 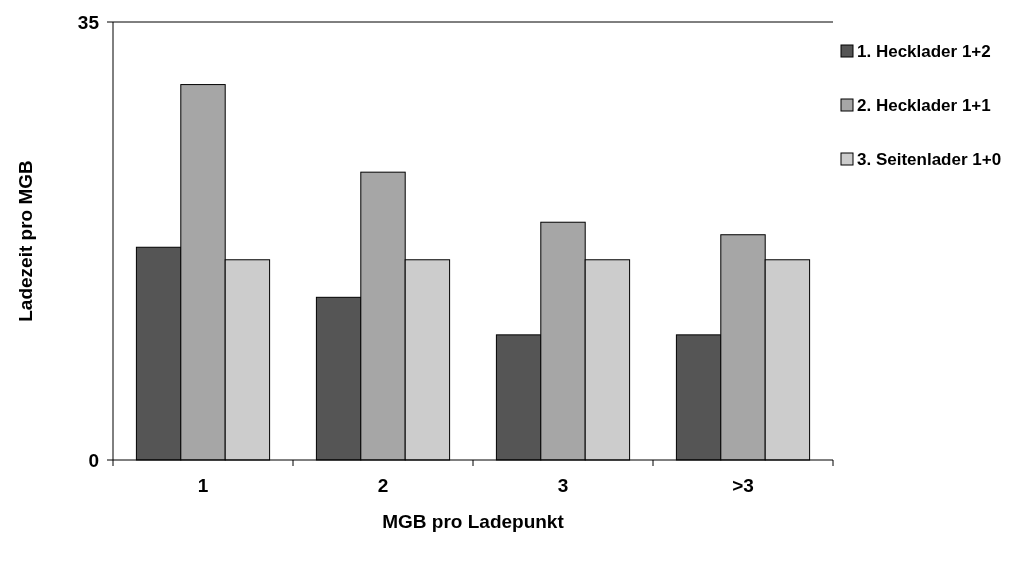 What do you see at coordinates (924, 51) in the screenshot?
I see `legend-label: 1. Hecklader 1+2` at bounding box center [924, 51].